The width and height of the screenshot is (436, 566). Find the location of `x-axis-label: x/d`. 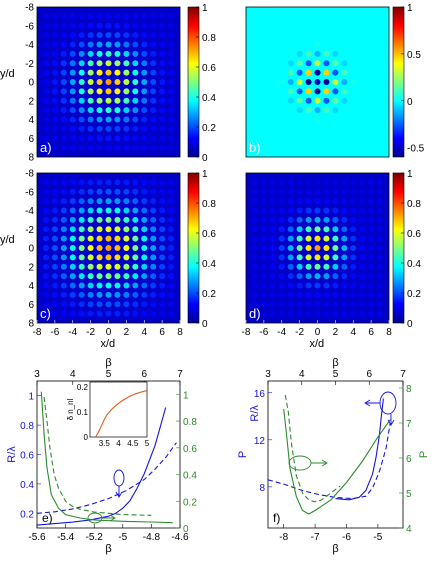

x-axis-label: x/d is located at coordinates (108, 344).